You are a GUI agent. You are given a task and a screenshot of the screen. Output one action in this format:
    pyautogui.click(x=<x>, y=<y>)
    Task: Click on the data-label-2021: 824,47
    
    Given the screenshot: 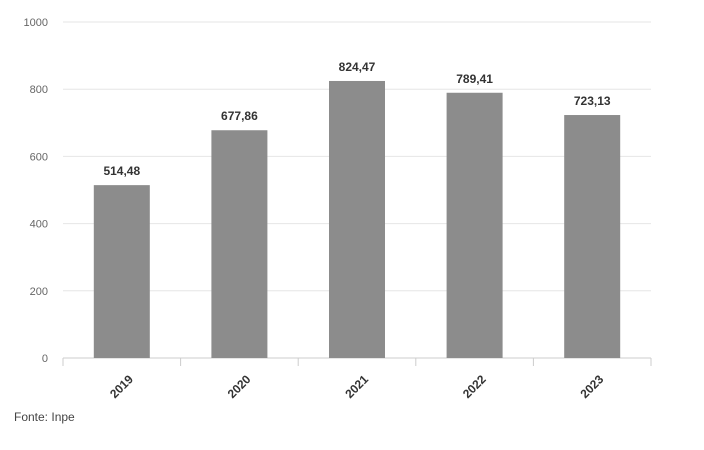 What is the action you would take?
    pyautogui.click(x=357, y=67)
    